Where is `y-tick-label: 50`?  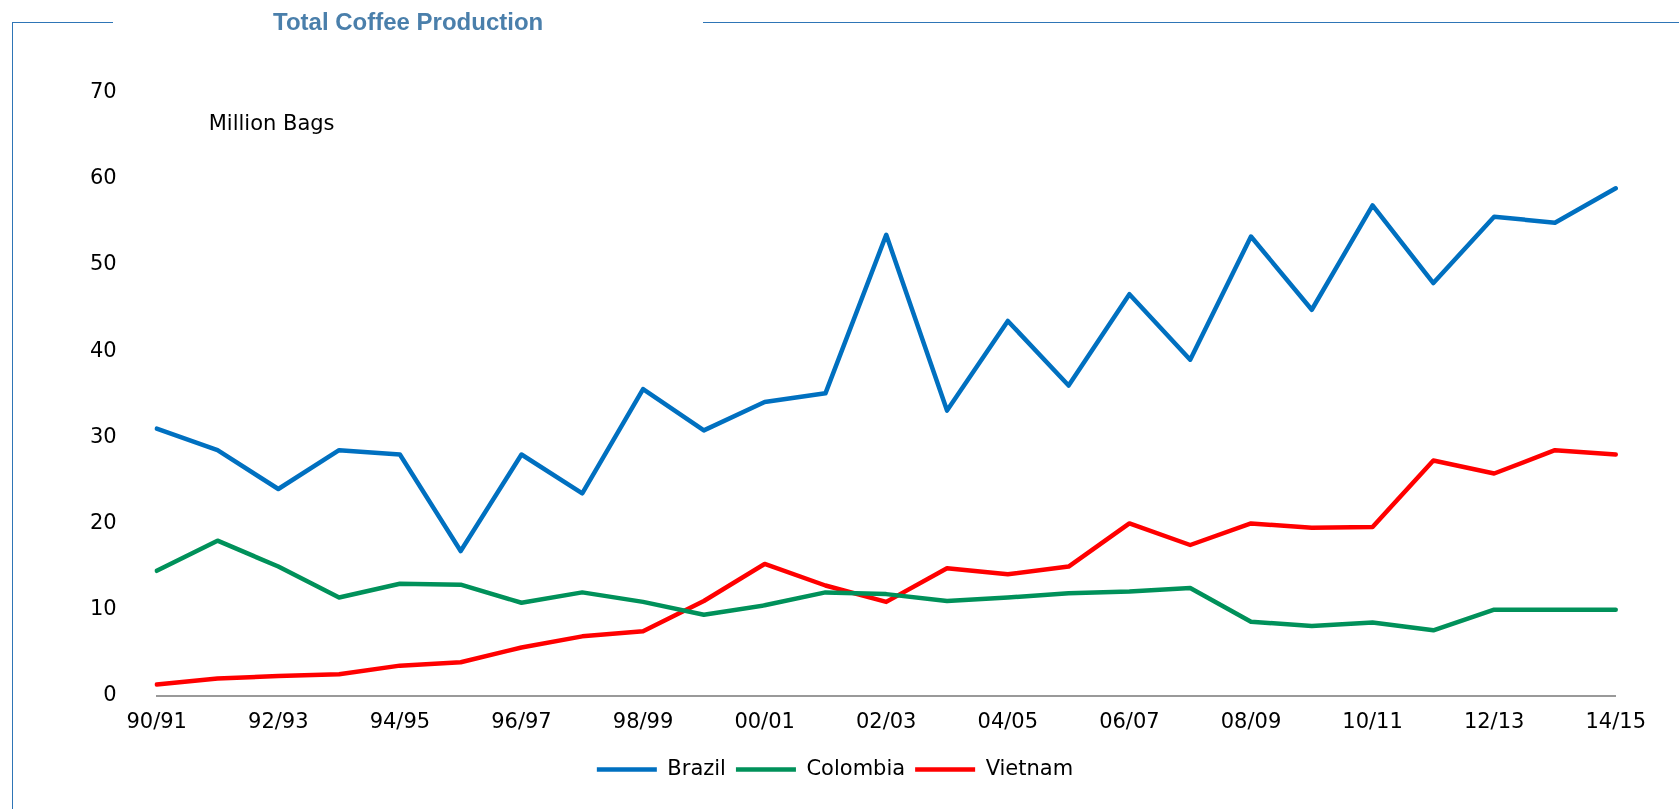
y-tick-label: 50 is located at coordinates (103, 263).